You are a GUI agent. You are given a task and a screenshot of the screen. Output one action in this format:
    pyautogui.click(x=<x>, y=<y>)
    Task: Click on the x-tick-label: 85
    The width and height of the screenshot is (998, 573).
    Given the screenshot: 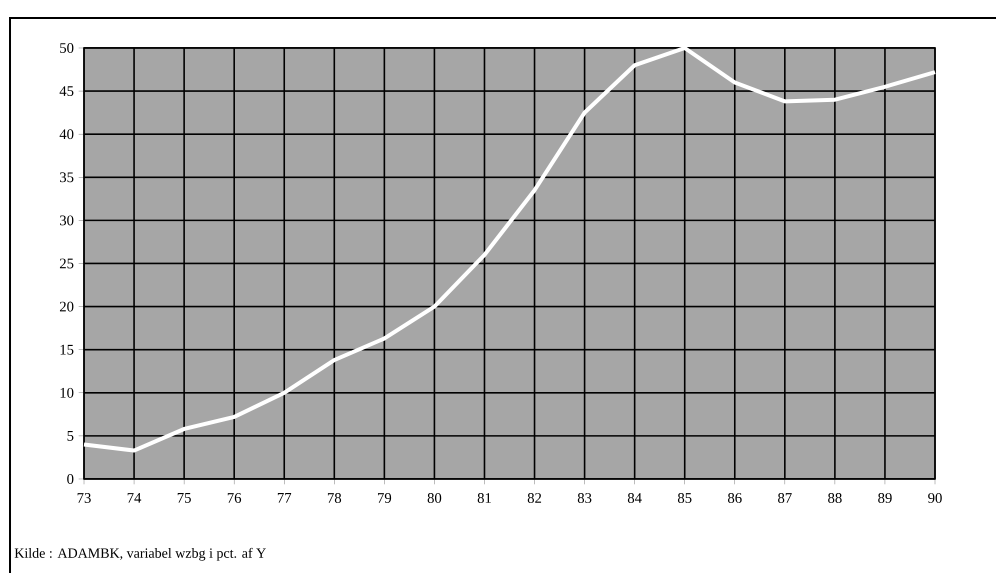 What is the action you would take?
    pyautogui.click(x=685, y=498)
    